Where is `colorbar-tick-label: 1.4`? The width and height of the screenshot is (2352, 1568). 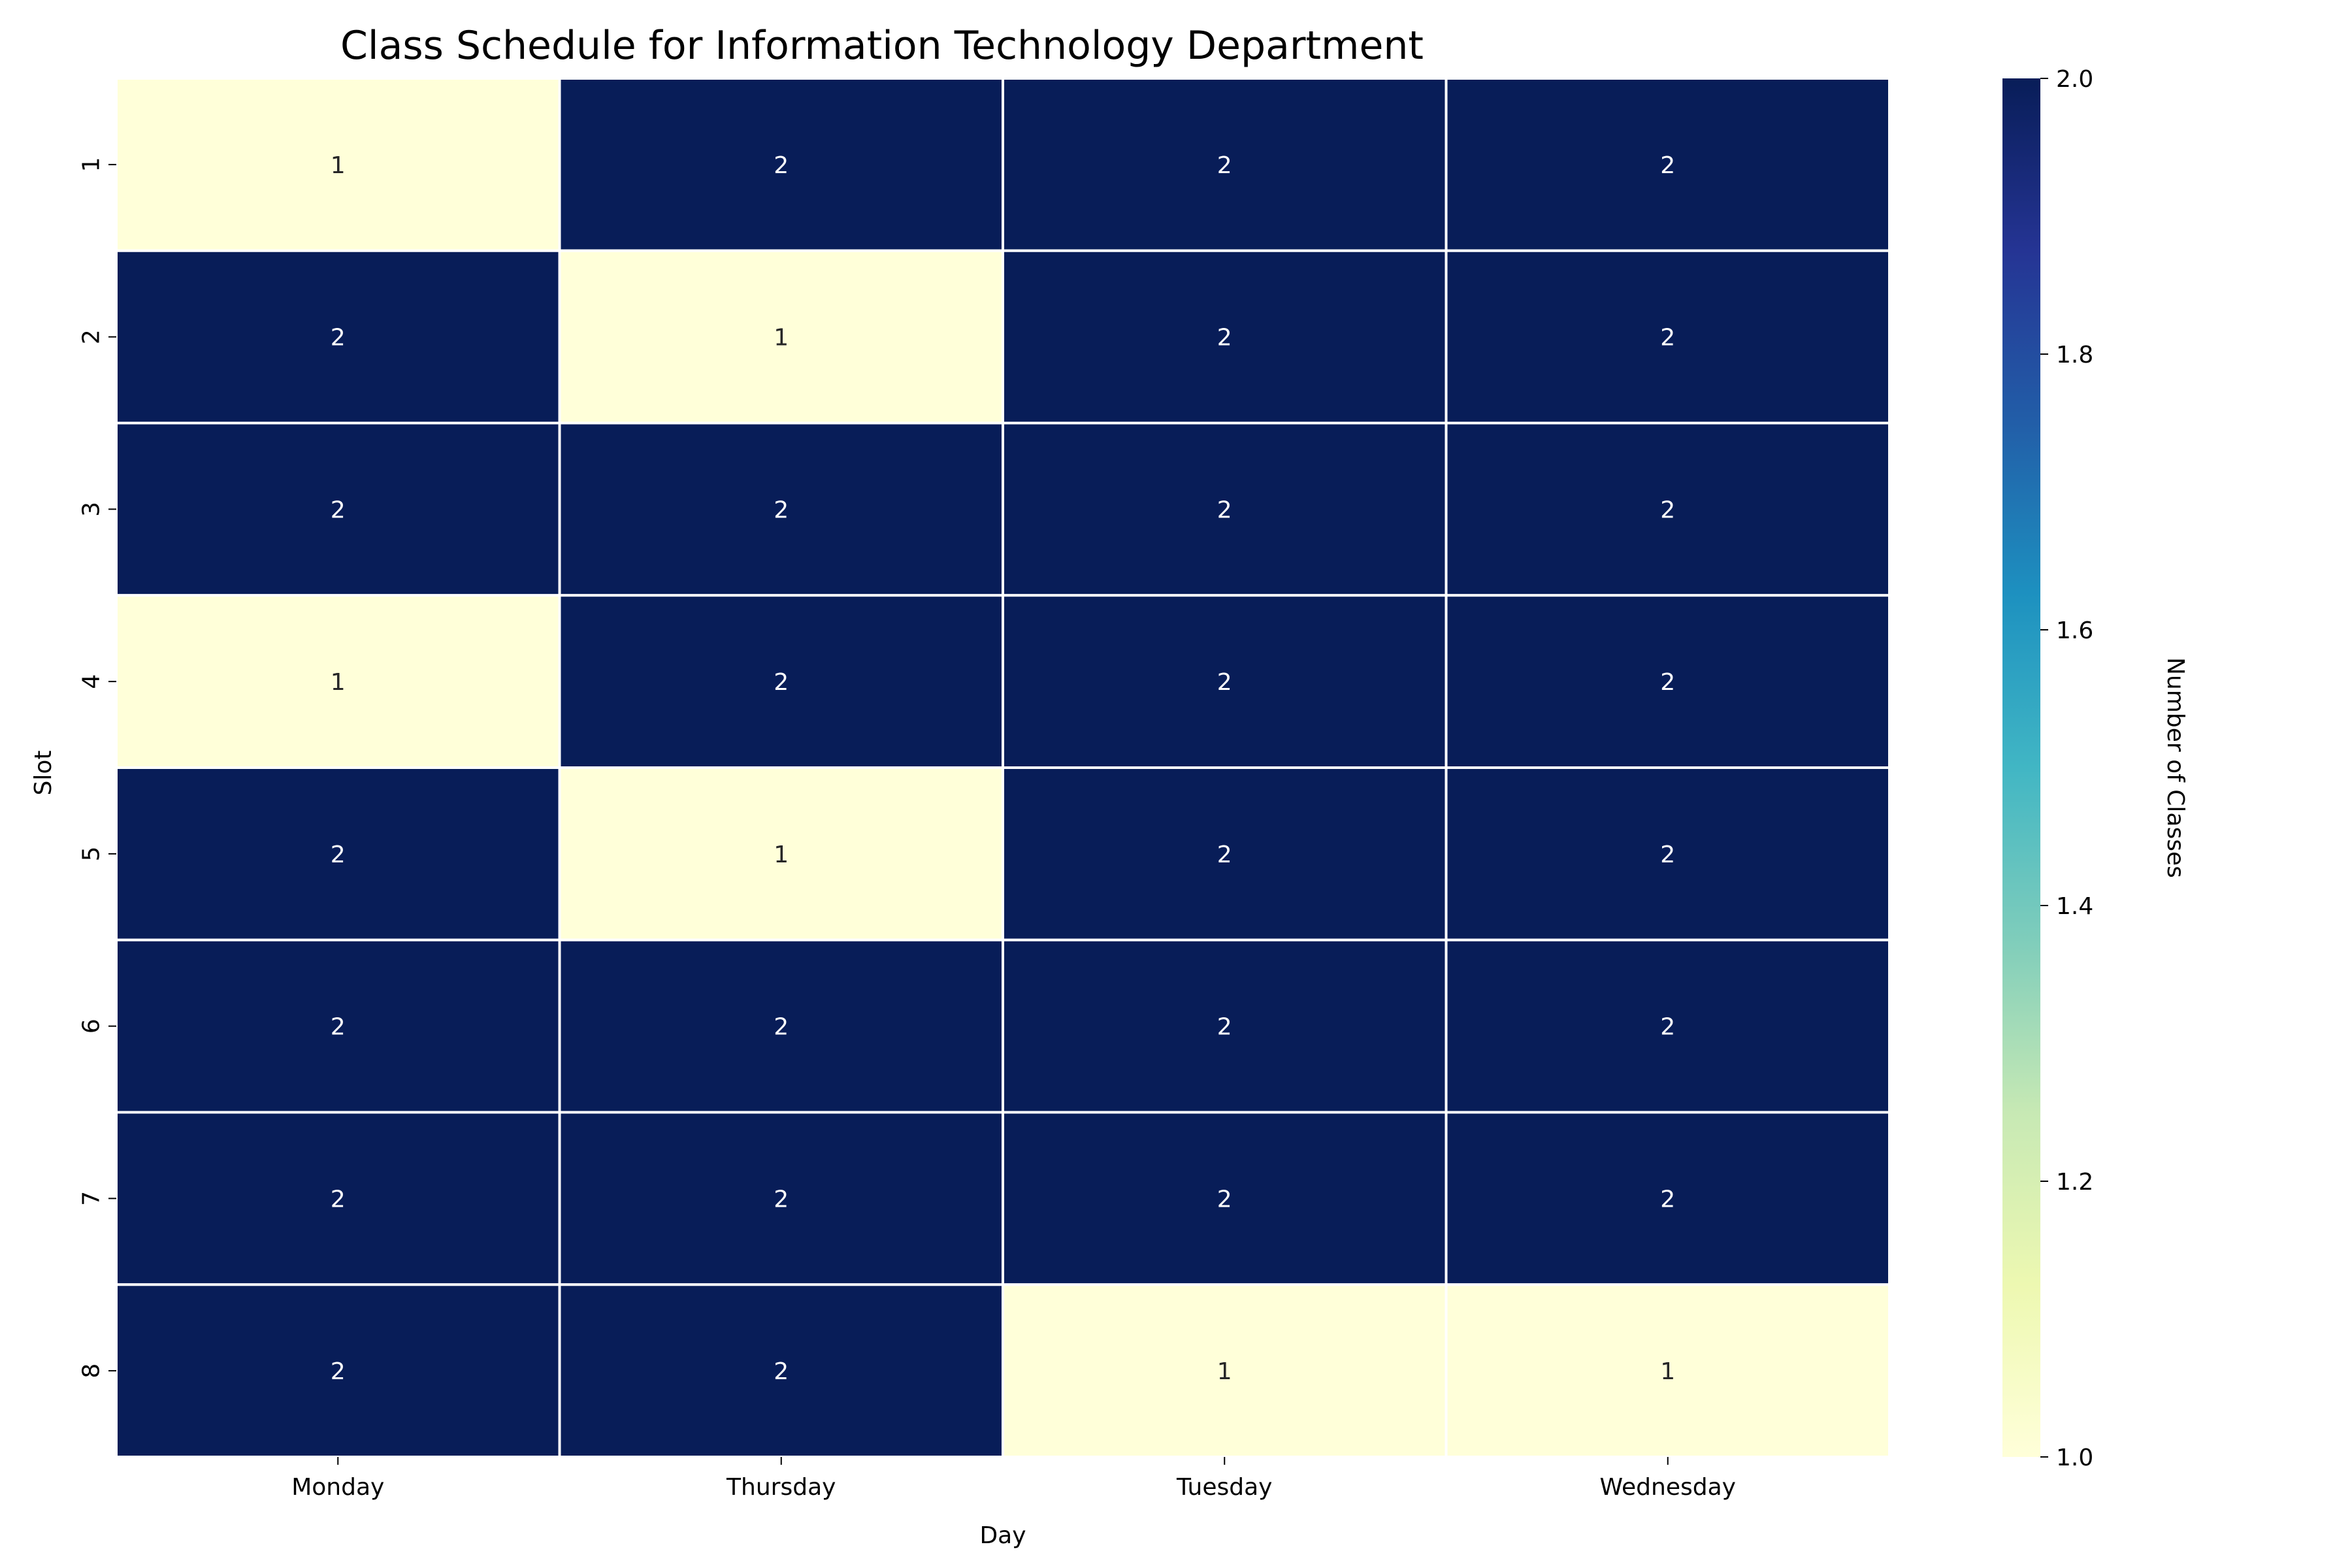
colorbar-tick-label: 1.4 is located at coordinates (2074, 906).